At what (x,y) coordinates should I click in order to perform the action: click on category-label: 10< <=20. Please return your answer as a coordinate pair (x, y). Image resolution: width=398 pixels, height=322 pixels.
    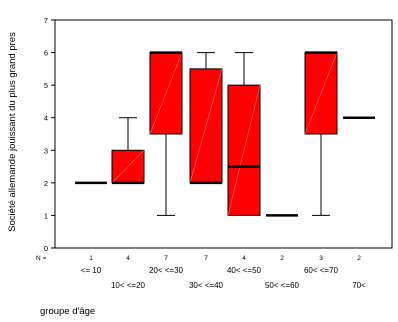
    Looking at the image, I should click on (128, 285).